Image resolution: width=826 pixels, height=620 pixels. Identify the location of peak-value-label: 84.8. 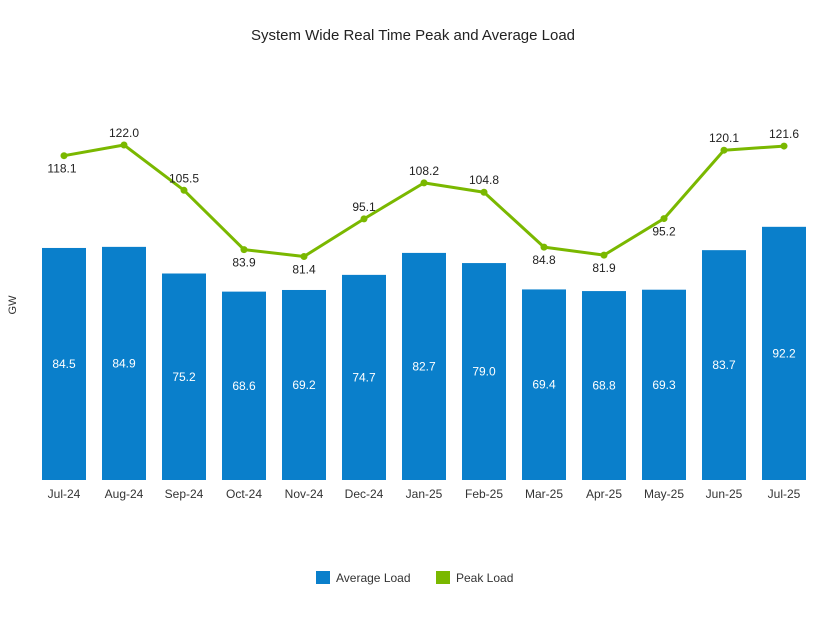
(544, 260).